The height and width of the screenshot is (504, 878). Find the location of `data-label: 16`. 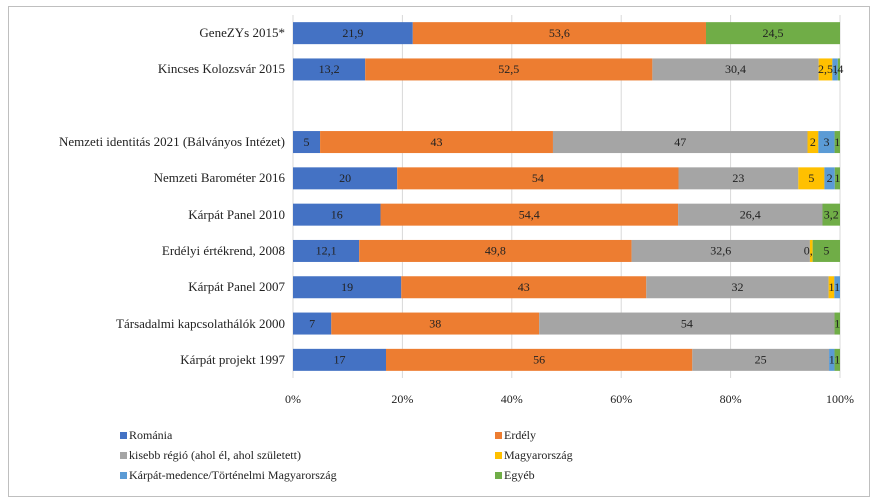

data-label: 16 is located at coordinates (337, 214).